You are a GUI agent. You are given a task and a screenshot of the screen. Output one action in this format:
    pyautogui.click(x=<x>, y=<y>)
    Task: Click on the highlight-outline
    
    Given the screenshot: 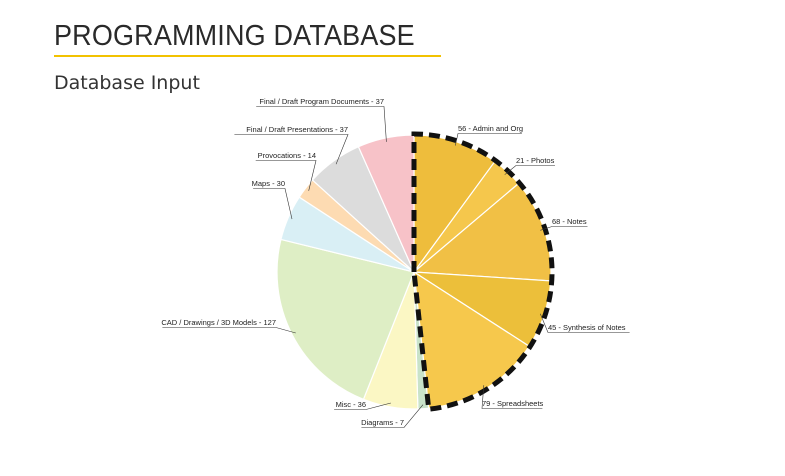 What is the action you would take?
    pyautogui.click(x=483, y=271)
    